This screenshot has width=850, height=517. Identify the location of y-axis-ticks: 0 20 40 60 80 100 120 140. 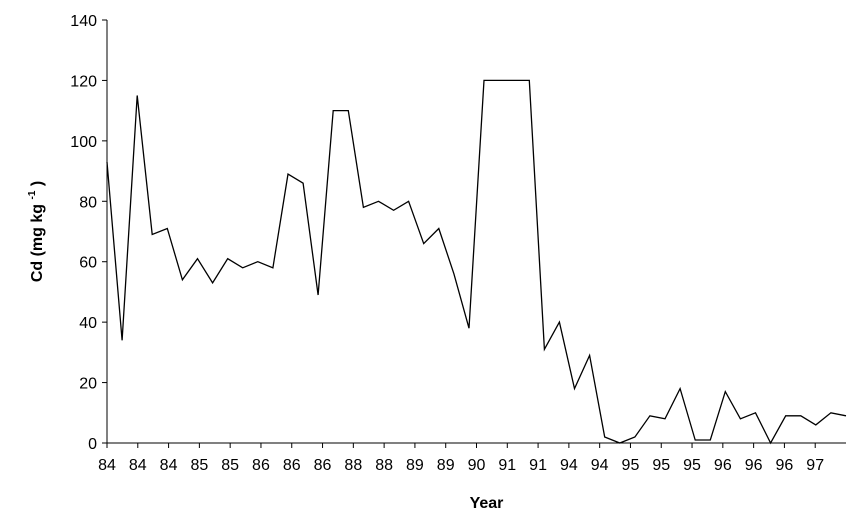
(88, 233).